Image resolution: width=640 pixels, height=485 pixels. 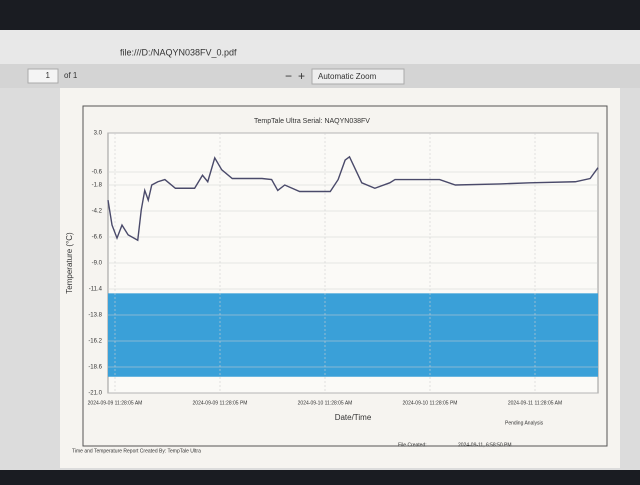 What do you see at coordinates (115, 403) in the screenshot?
I see `x-tick-label: 2024-09-09 11:28:05 AM` at bounding box center [115, 403].